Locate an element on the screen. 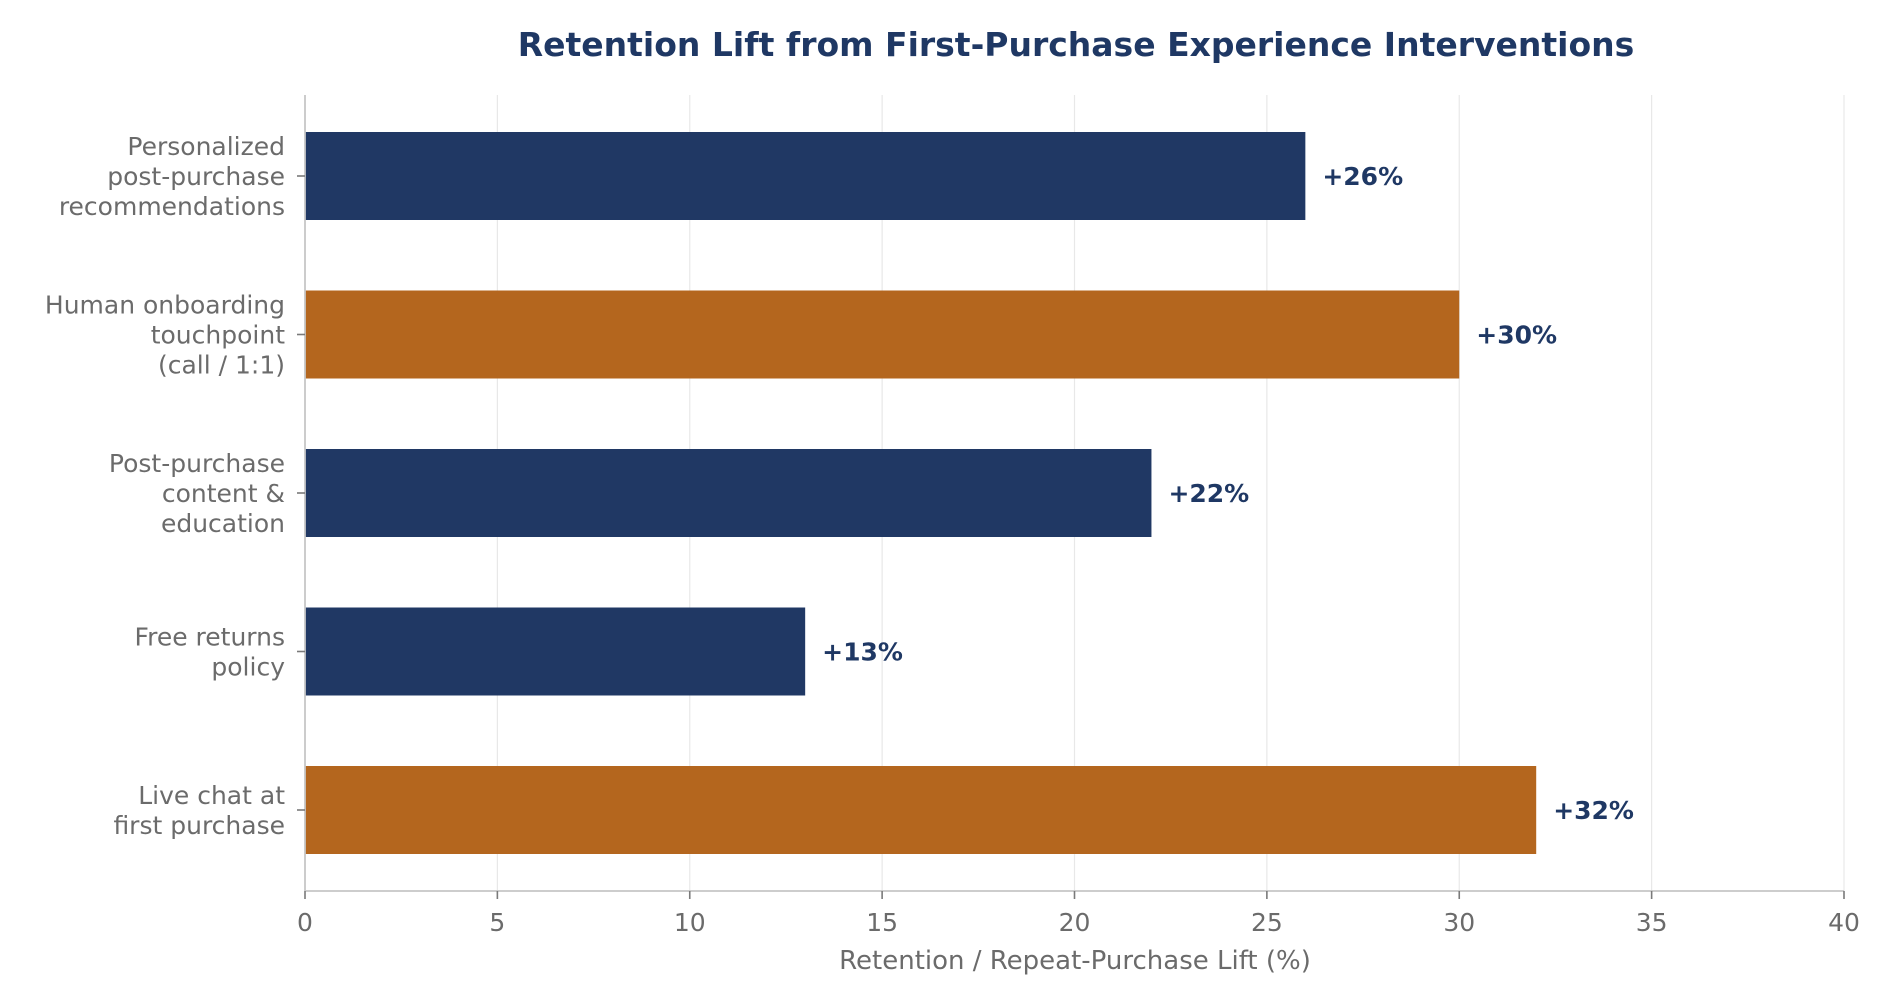 The image size is (1880, 1000). y-tick-label-3: Post-purchase content & education is located at coordinates (197, 493).